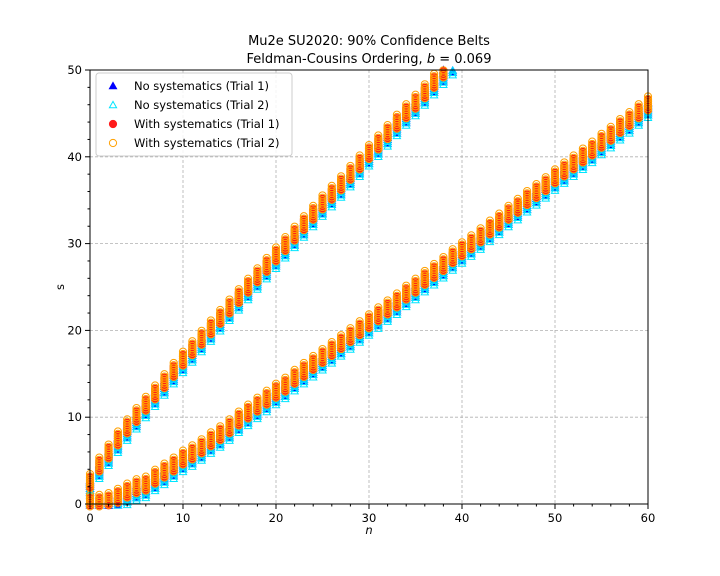 The height and width of the screenshot is (576, 720). What do you see at coordinates (74, 330) in the screenshot?
I see `y-tick-label: 20` at bounding box center [74, 330].